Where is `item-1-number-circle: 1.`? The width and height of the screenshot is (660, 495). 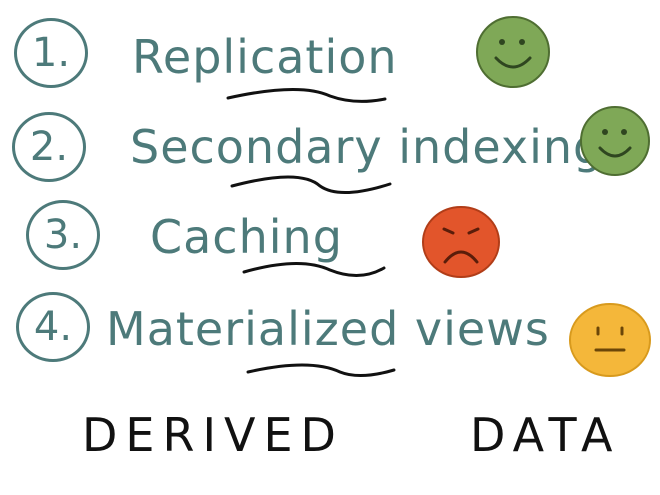
item-1-number-circle: 1. is located at coordinates (51, 53).